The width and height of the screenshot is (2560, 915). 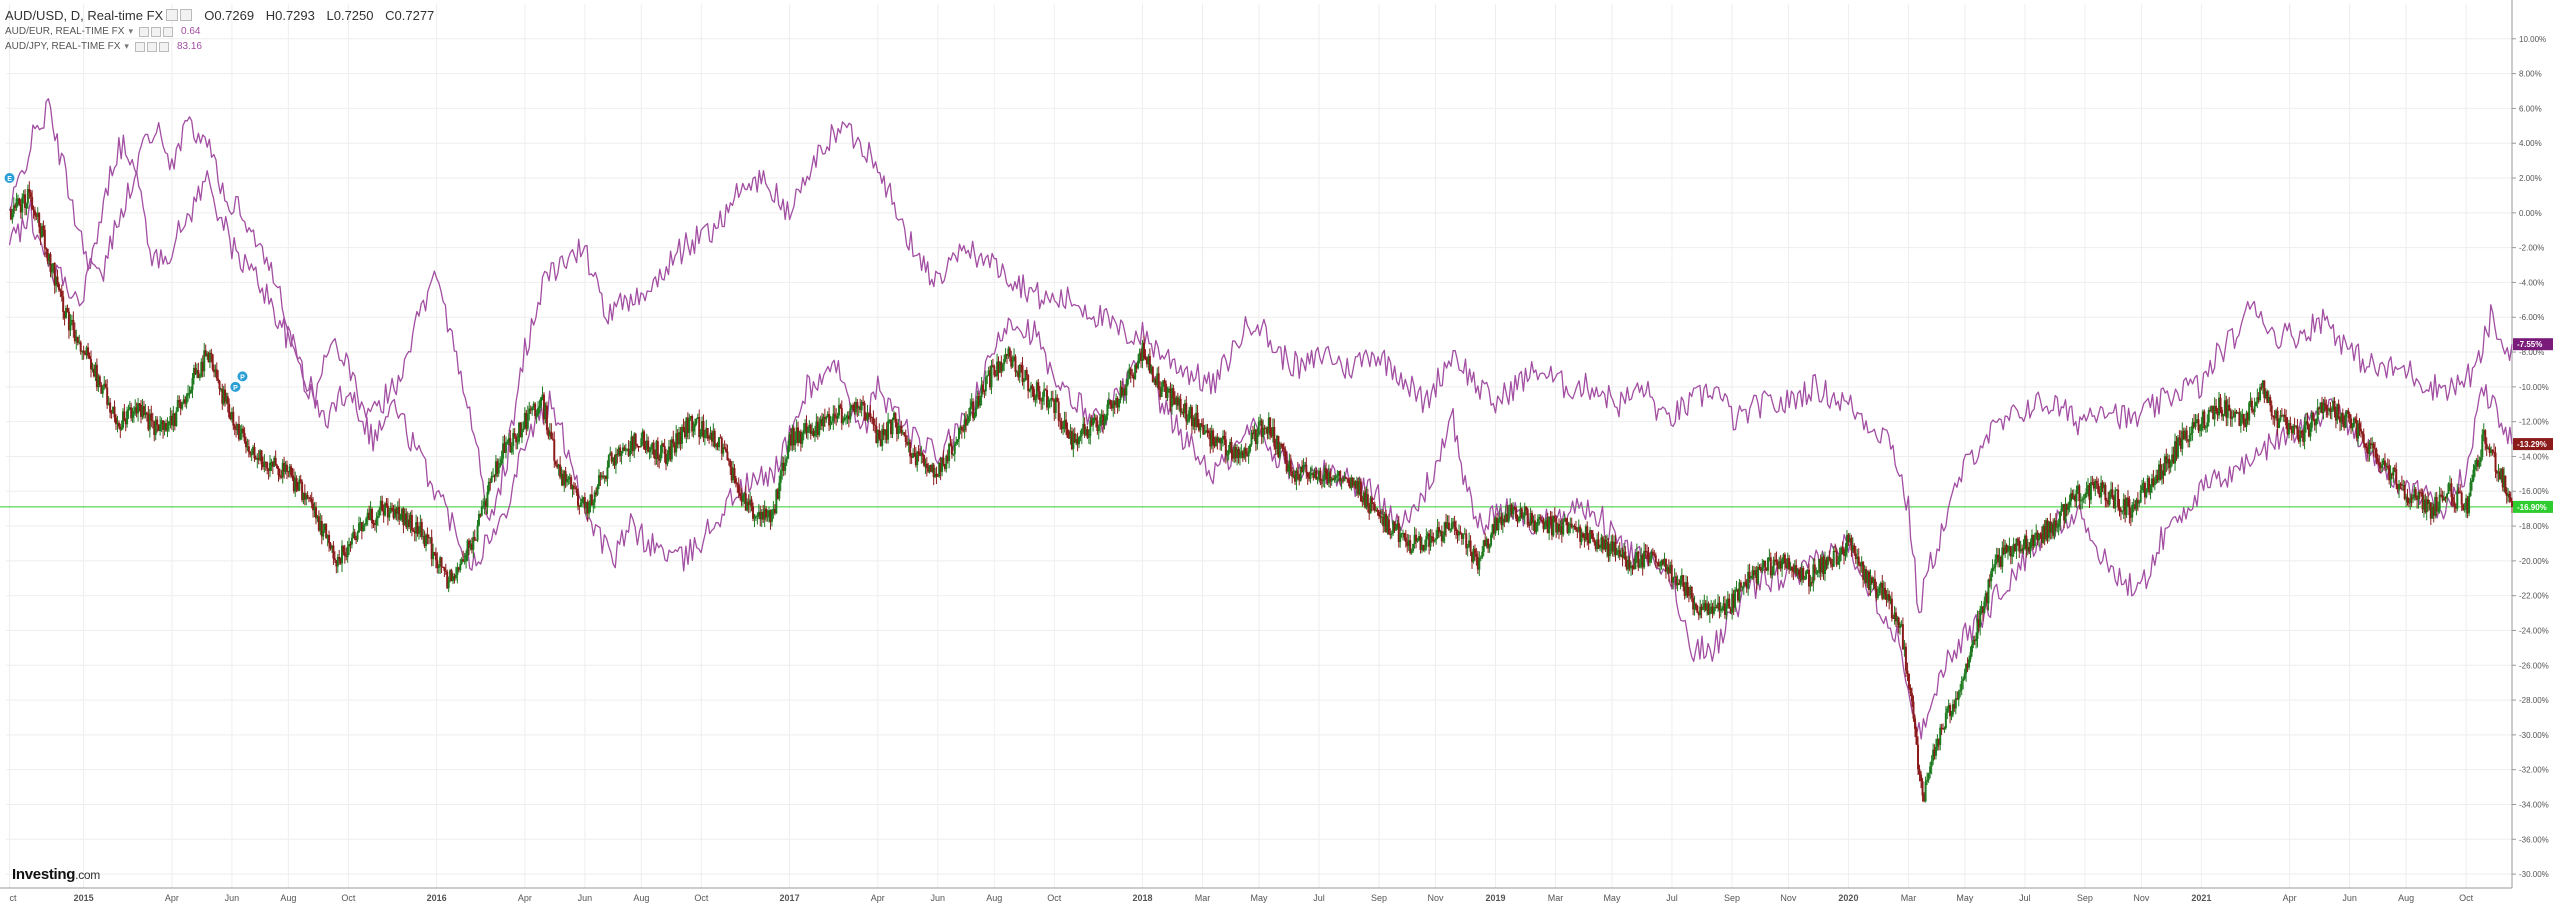 I want to click on high-value: 0.7293, so click(x=295, y=15).